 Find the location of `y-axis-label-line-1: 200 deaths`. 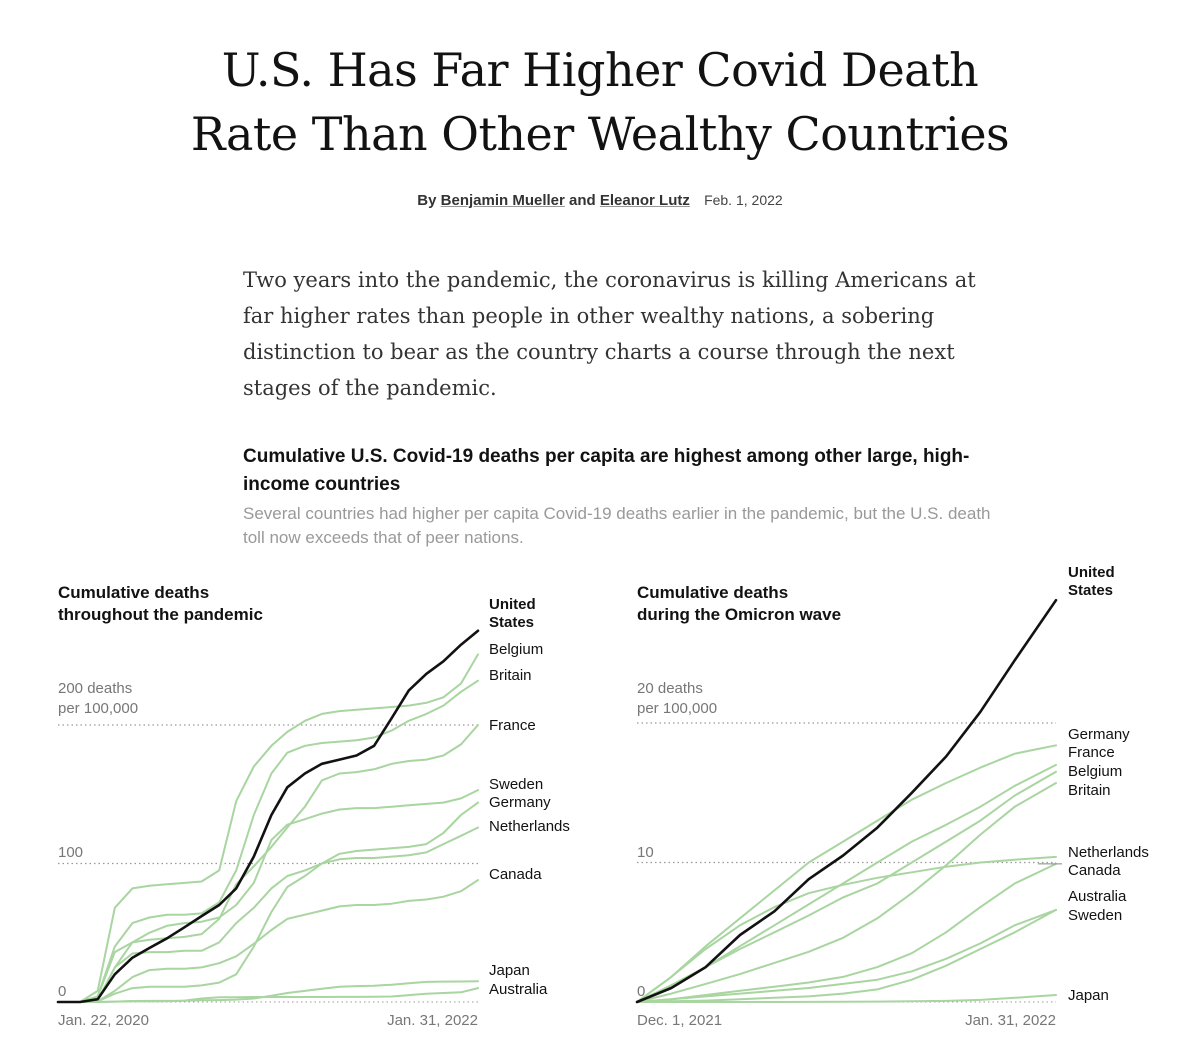

y-axis-label-line-1: 200 deaths is located at coordinates (95, 688).